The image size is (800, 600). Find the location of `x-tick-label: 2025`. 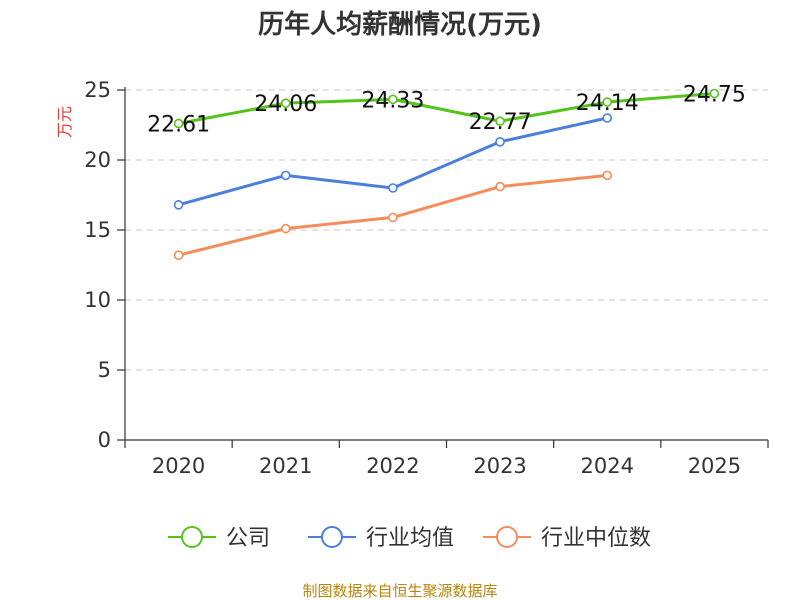

x-tick-label: 2025 is located at coordinates (714, 466).